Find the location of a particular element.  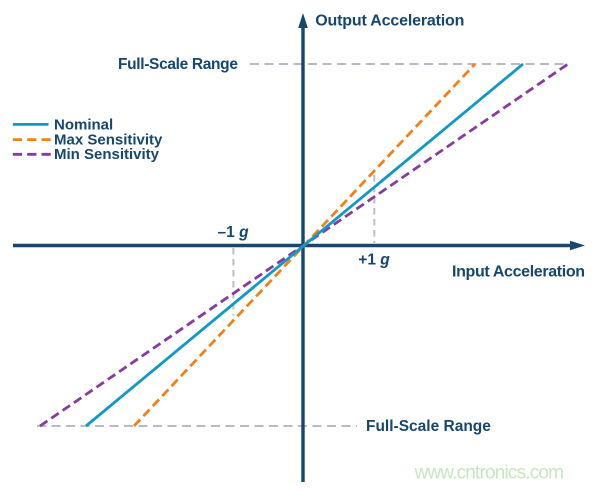

svg-text: Output Acceleration is located at coordinates (389, 20).